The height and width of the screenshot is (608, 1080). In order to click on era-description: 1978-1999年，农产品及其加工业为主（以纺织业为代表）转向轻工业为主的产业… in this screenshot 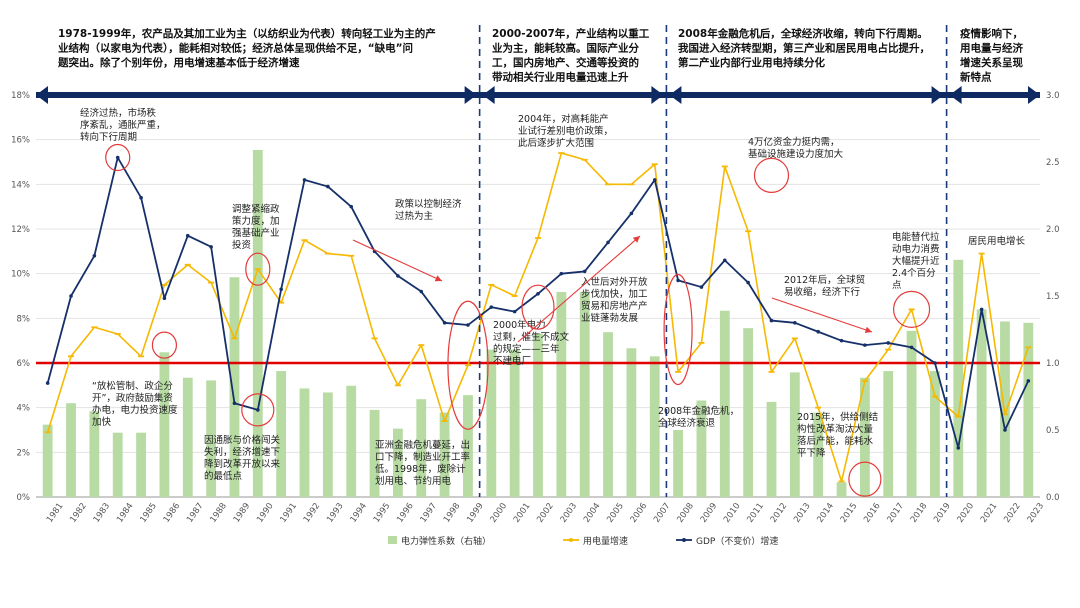, I will do `click(247, 48)`.